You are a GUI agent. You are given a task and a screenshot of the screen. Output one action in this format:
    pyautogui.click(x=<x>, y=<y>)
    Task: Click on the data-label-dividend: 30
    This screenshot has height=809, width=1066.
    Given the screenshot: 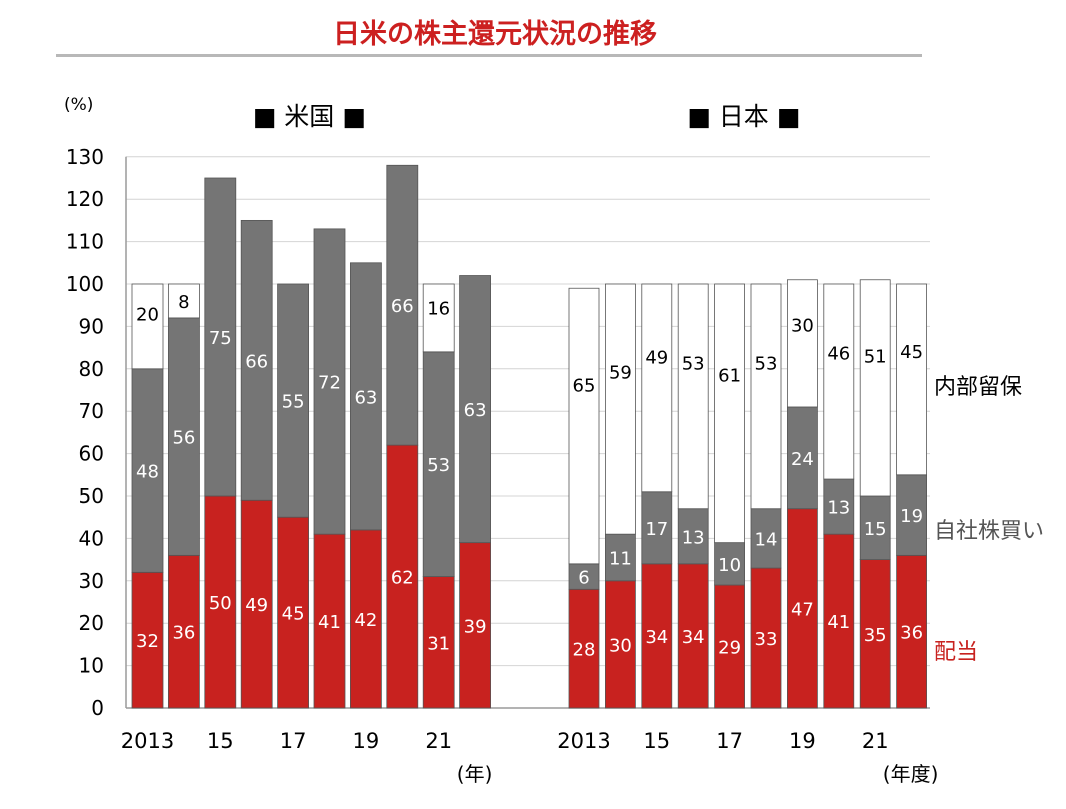 What is the action you would take?
    pyautogui.click(x=620, y=645)
    